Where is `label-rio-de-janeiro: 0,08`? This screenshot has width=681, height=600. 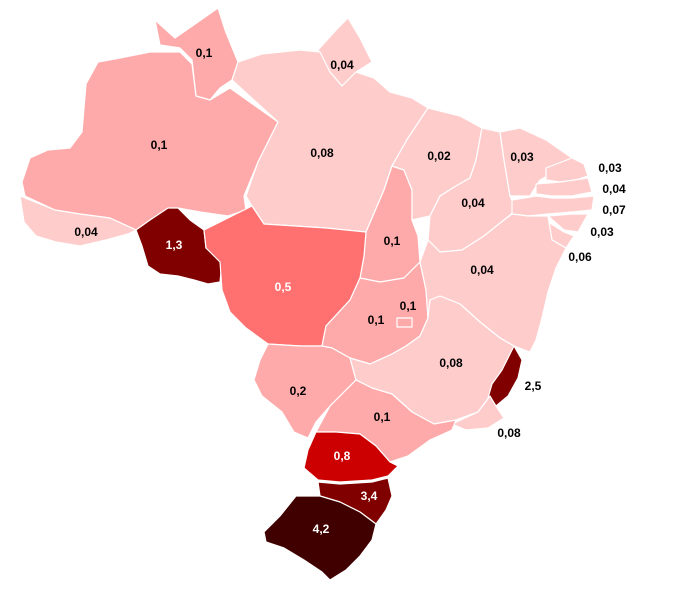
label-rio-de-janeiro: 0,08 is located at coordinates (509, 433).